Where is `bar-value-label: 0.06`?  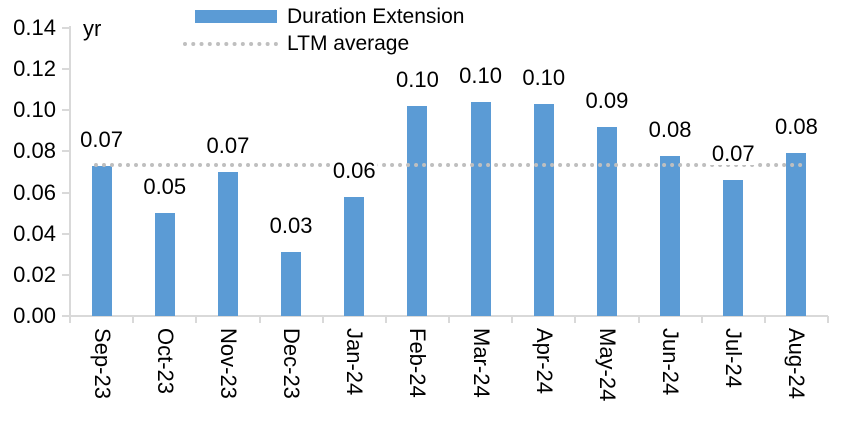
bar-value-label: 0.06 is located at coordinates (354, 170).